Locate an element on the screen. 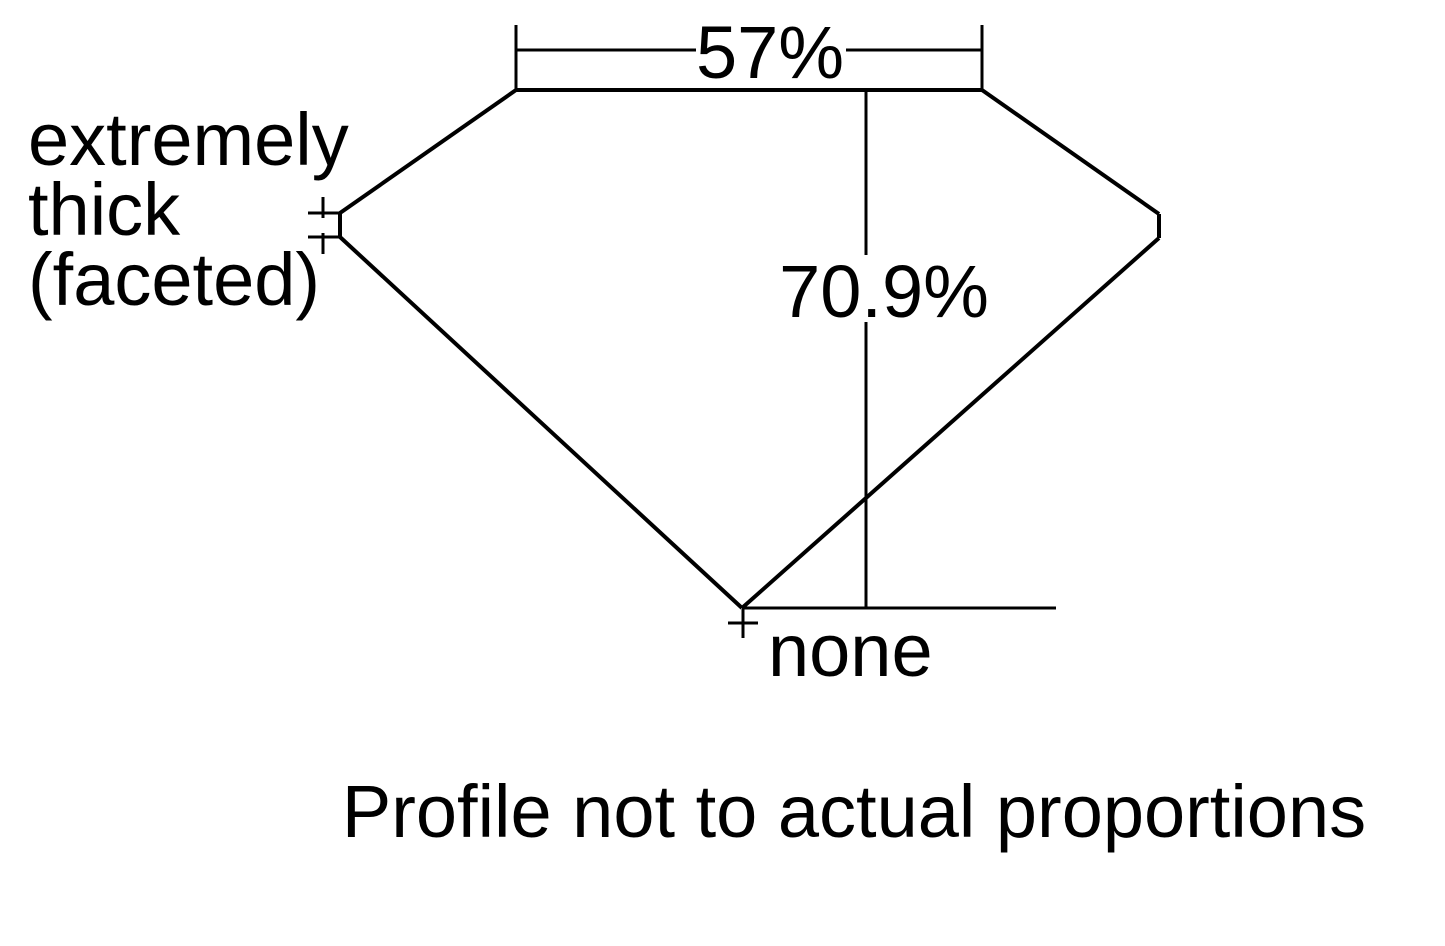 The width and height of the screenshot is (1445, 946). pavilion-right-line is located at coordinates (950, 423).